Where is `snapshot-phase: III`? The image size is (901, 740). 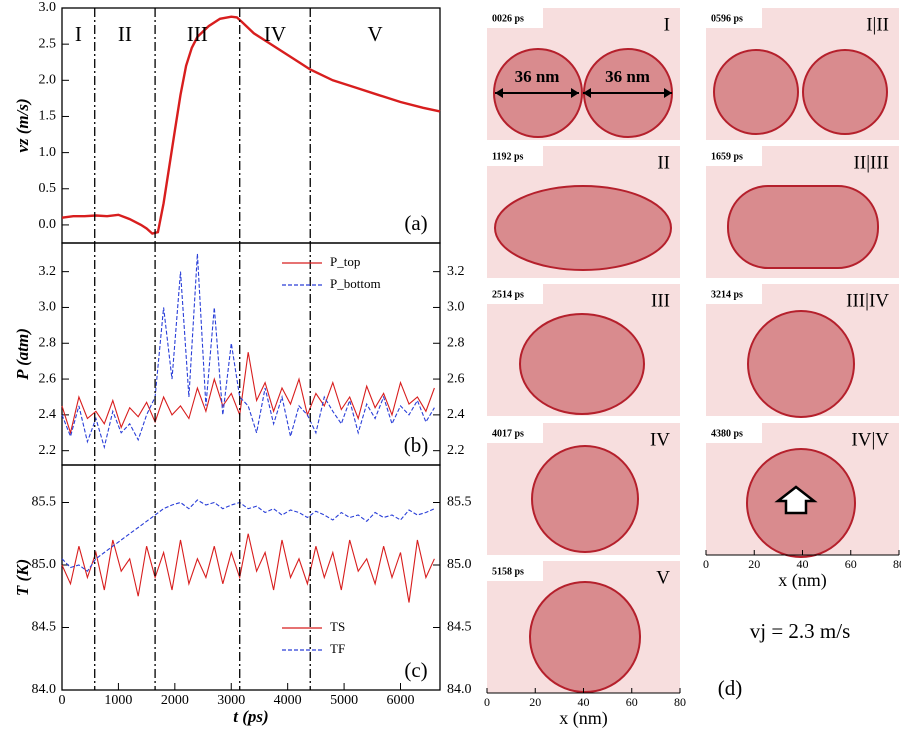
snapshot-phase: III is located at coordinates (660, 300).